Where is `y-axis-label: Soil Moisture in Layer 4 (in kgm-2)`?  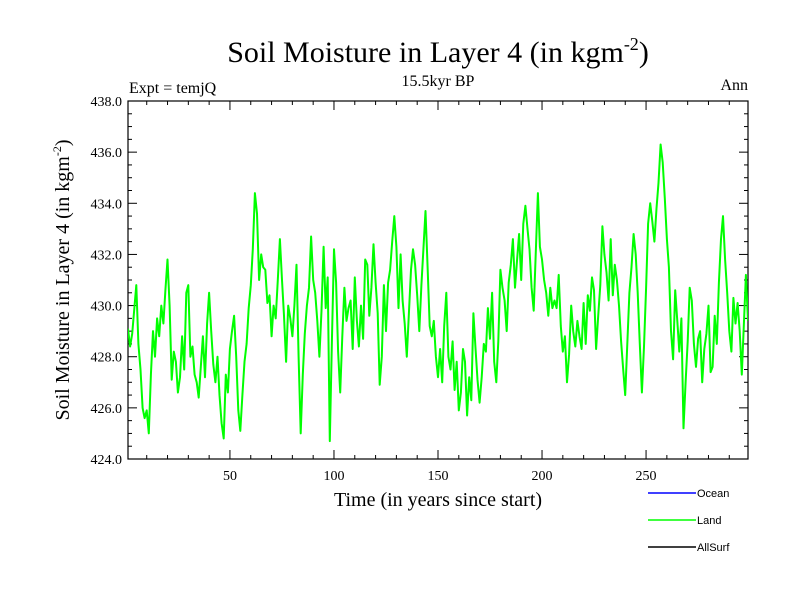 y-axis-label: Soil Moisture in Layer 4 (in kgm-2) is located at coordinates (62, 279).